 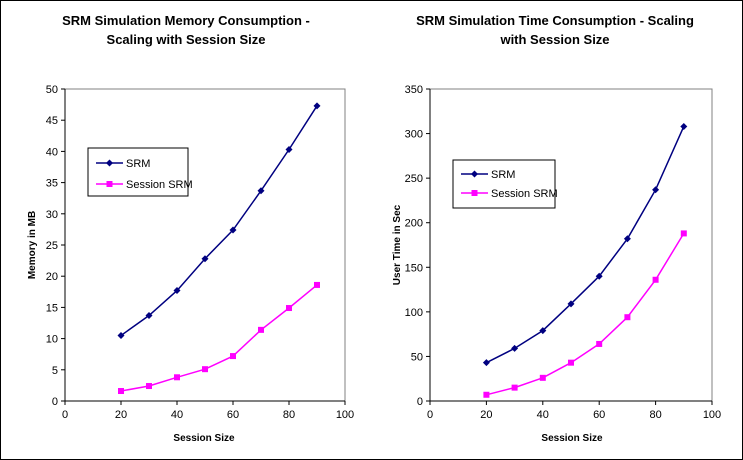 I want to click on chart-title-line-1: SRM Simulation Memory Consumption -, so click(x=186, y=20).